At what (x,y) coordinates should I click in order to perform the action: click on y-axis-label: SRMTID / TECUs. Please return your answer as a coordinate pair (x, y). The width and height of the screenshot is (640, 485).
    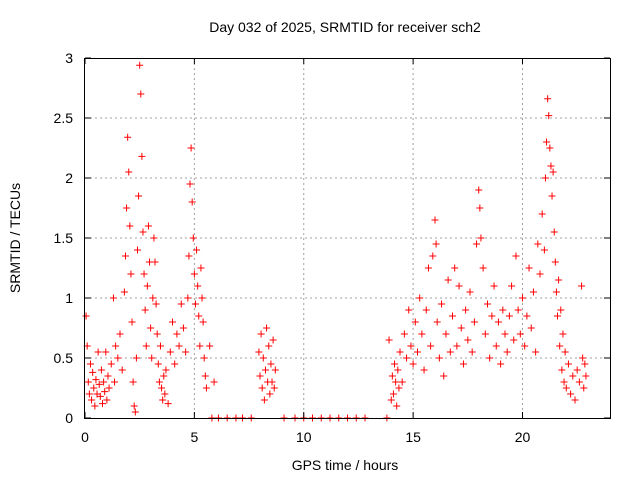
    Looking at the image, I should click on (15, 238).